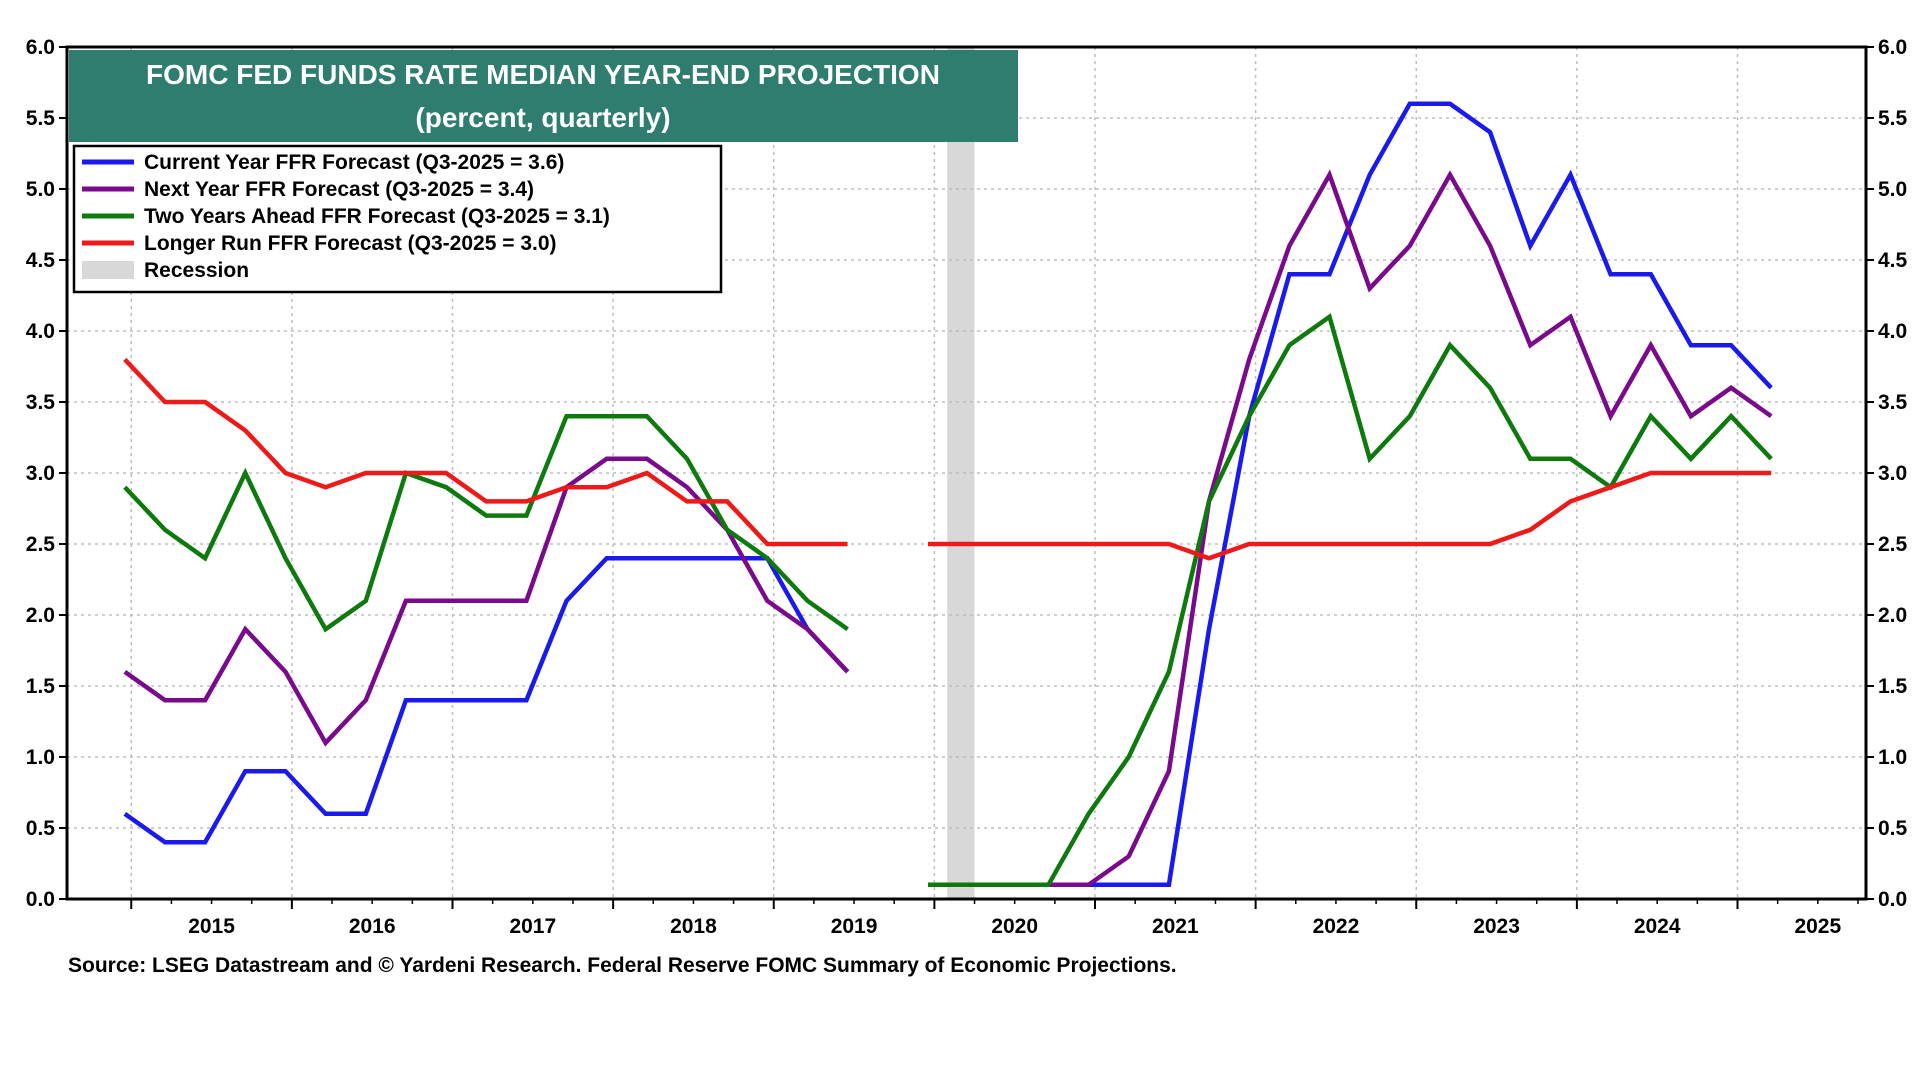 The image size is (1920, 1085). I want to click on x-tick-label-2018: 2018, so click(693, 926).